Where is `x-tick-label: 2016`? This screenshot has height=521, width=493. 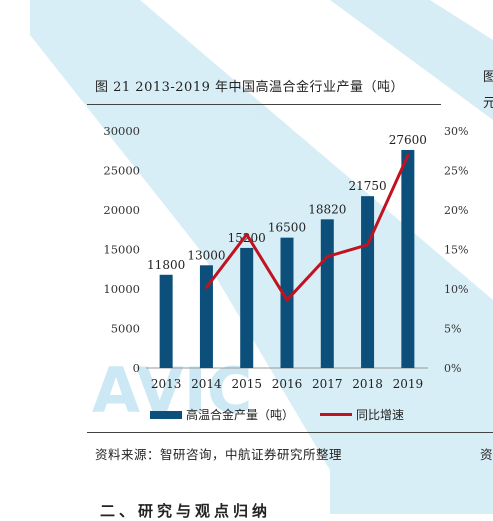
x-tick-label: 2016 is located at coordinates (287, 384).